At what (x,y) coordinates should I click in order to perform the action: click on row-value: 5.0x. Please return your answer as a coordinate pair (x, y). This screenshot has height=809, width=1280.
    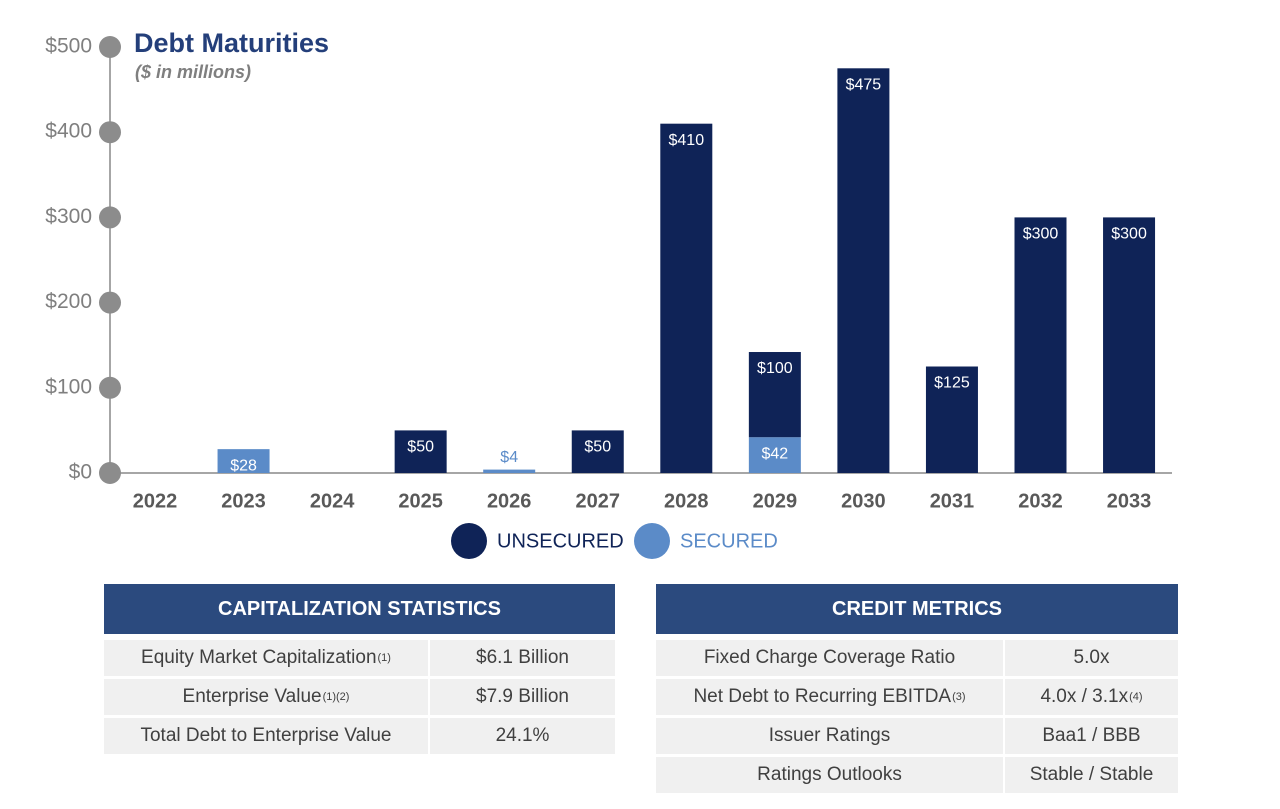
    Looking at the image, I should click on (1091, 657).